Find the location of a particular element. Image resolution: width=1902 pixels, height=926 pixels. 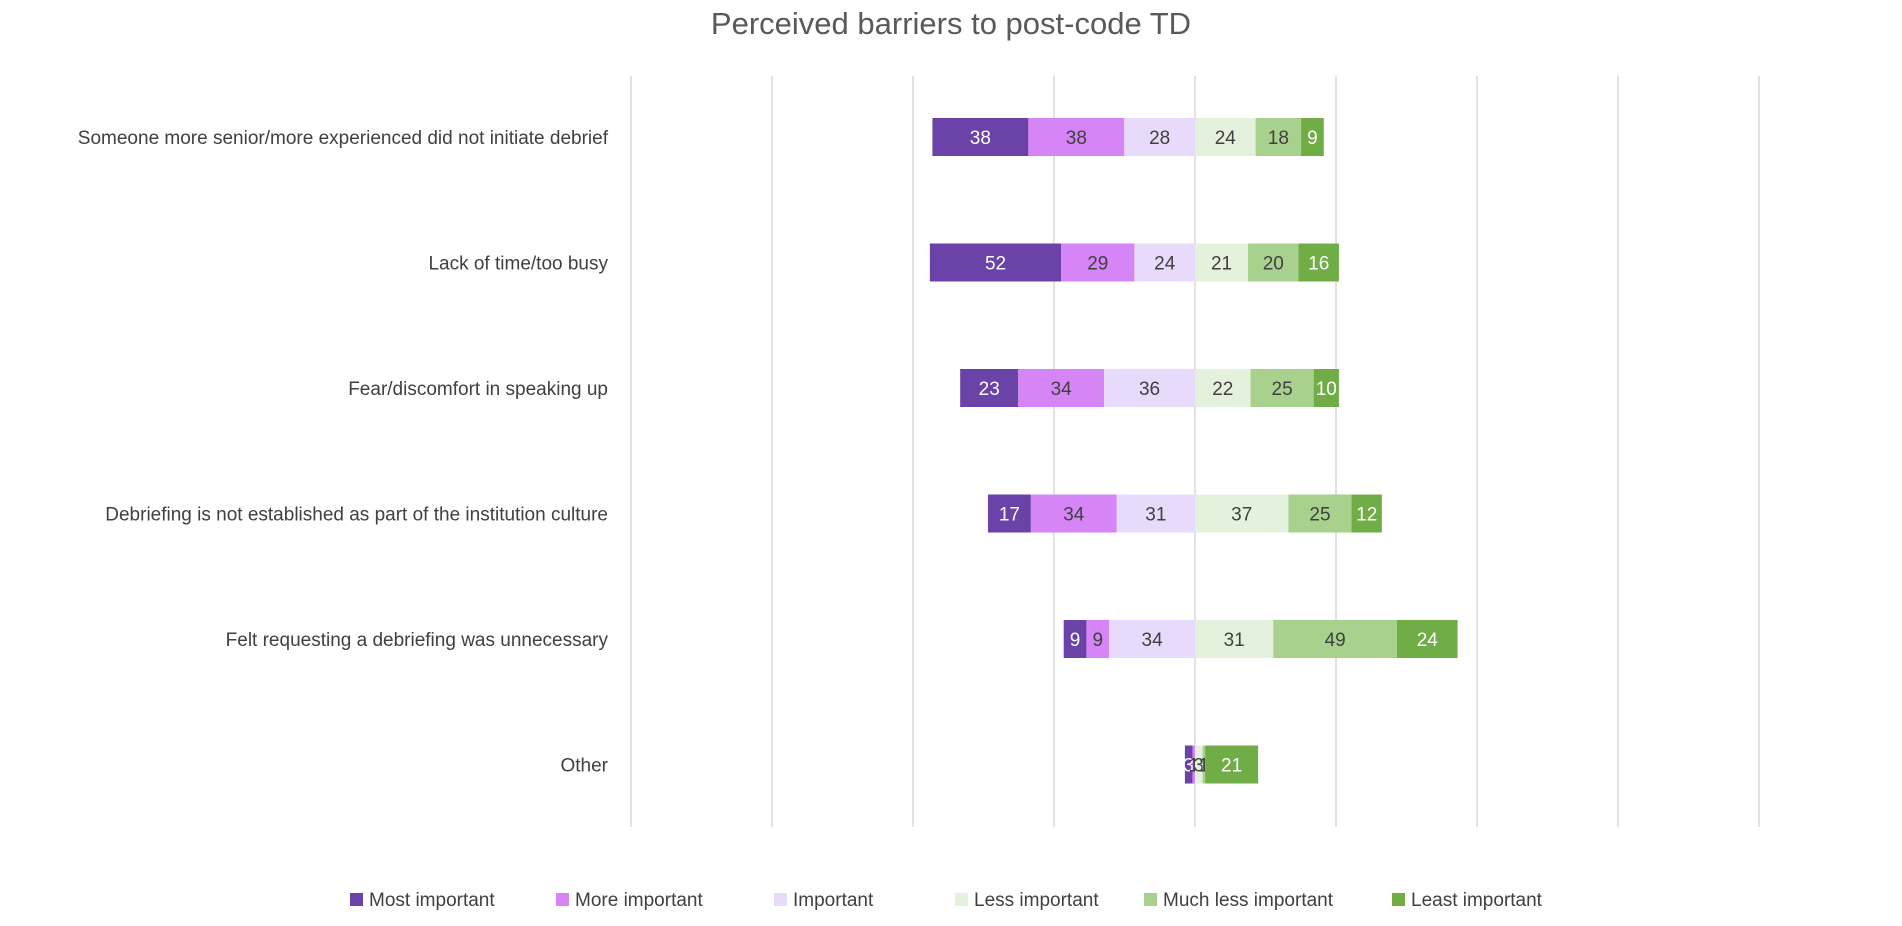

data-label: 17 is located at coordinates (1009, 515).